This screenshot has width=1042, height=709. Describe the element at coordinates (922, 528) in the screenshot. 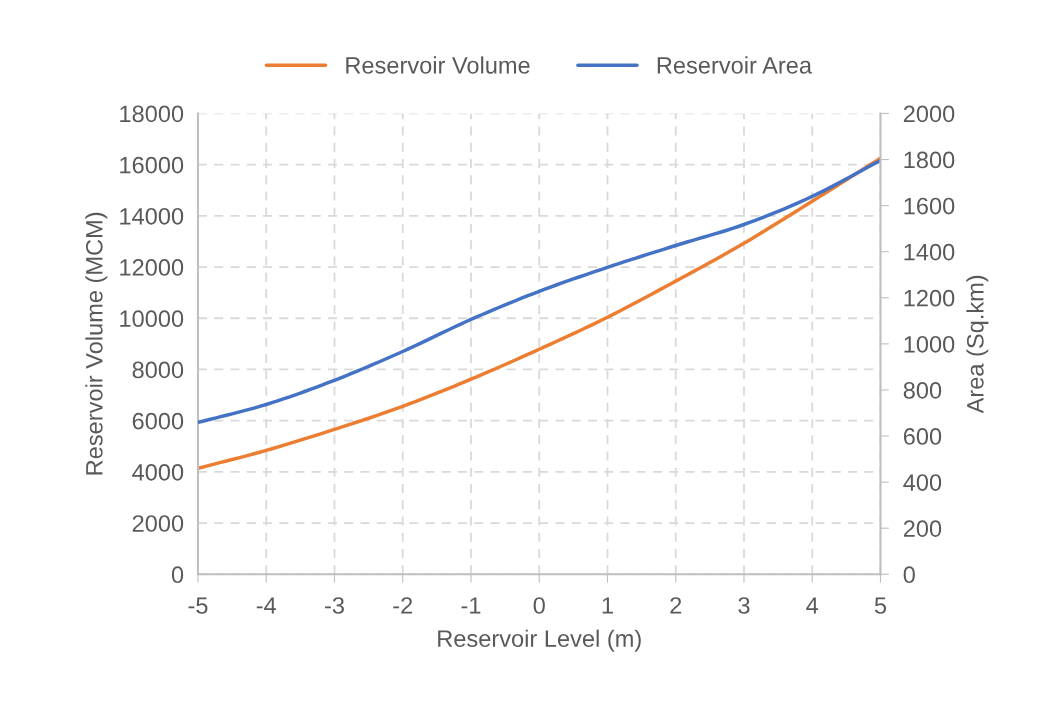

I see `y2-tick-label: 200` at that location.